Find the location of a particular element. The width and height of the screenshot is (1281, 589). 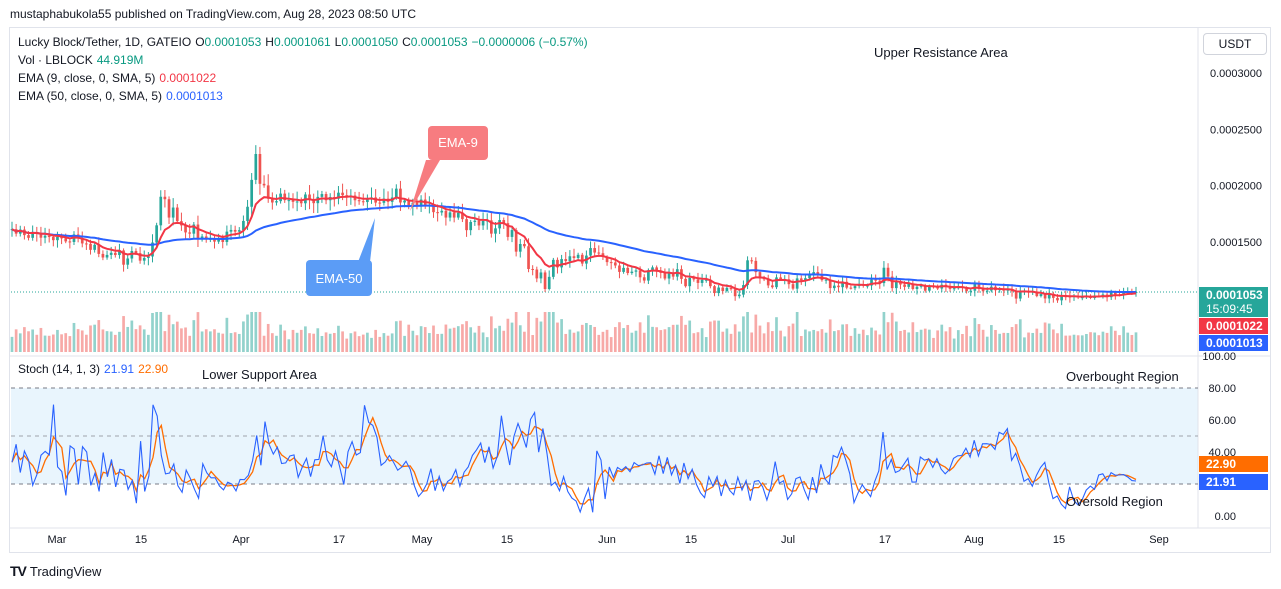

overbought-label: Overbought Region is located at coordinates (1122, 376).